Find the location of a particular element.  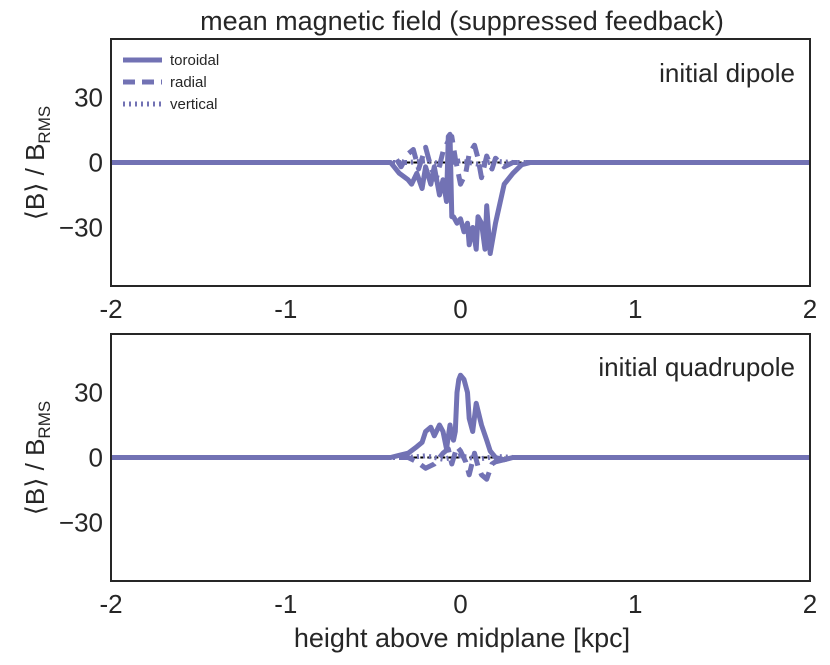

legend: toroidal radial vertical is located at coordinates (171, 82).